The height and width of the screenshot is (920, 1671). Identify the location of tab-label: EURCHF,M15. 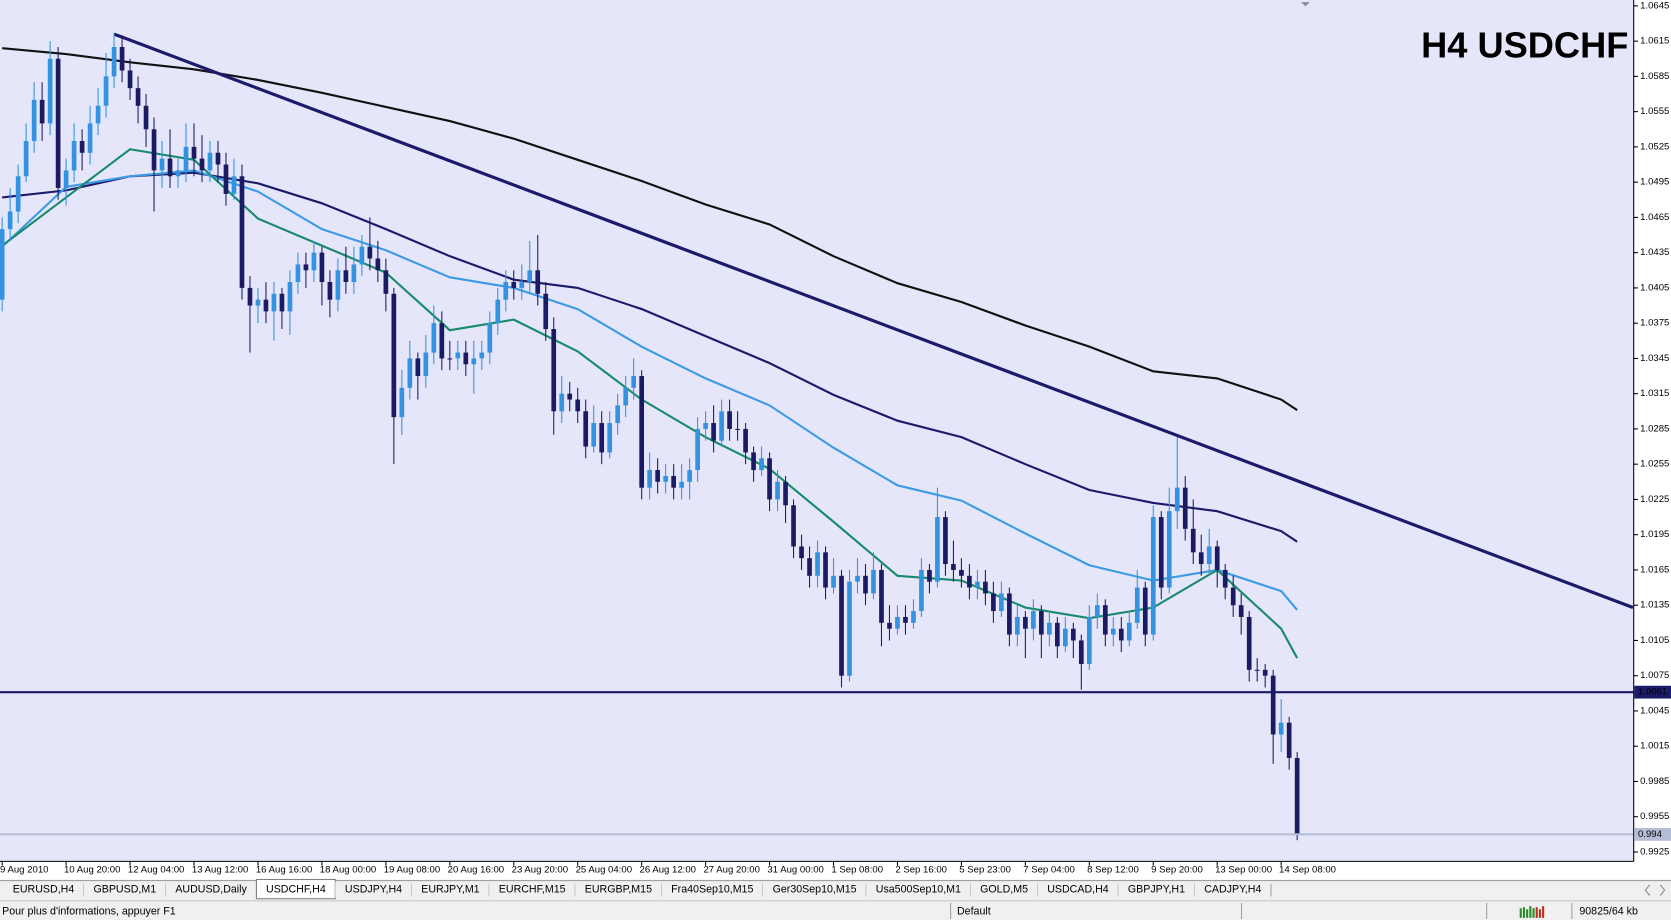
(532, 889).